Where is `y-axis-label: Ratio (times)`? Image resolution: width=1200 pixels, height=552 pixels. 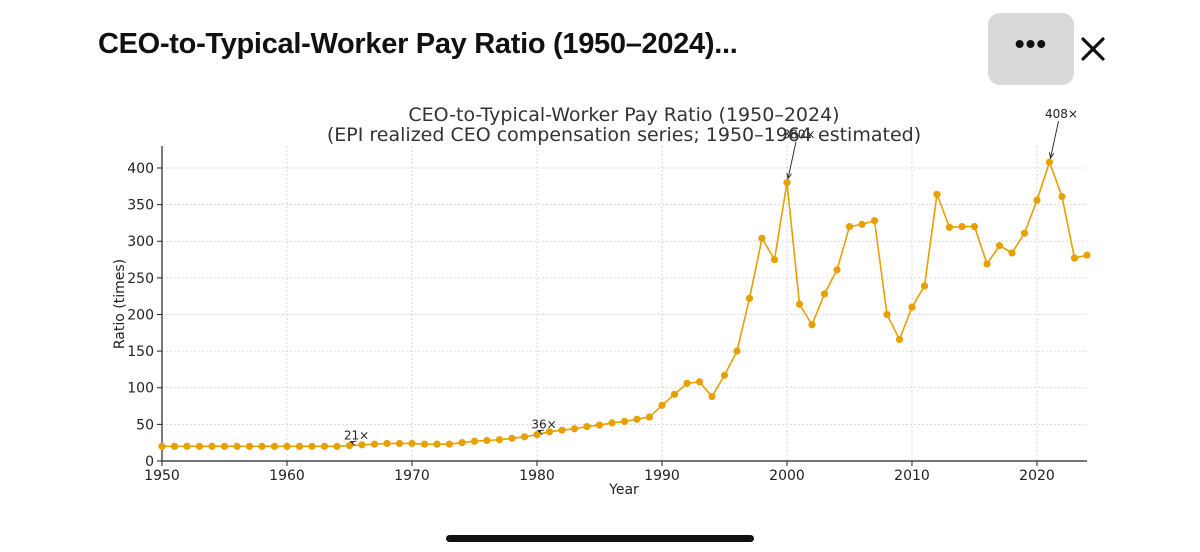 y-axis-label: Ratio (times) is located at coordinates (120, 304).